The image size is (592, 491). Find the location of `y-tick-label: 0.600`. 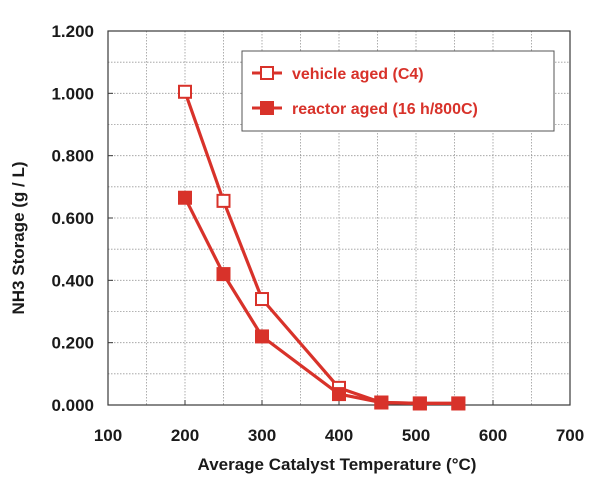

y-tick-label: 0.600 is located at coordinates (72, 218).